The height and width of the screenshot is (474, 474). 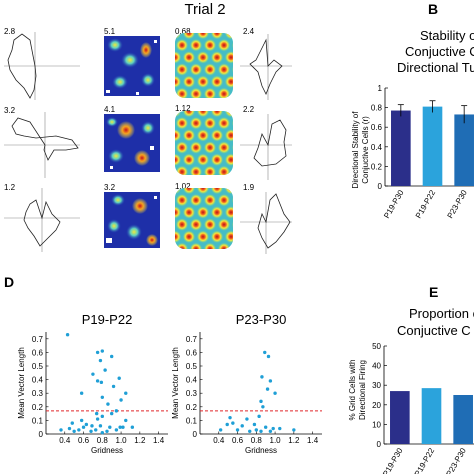 What do you see at coordinates (426, 204) in the screenshot?
I see `category-label: P19-P22` at bounding box center [426, 204].